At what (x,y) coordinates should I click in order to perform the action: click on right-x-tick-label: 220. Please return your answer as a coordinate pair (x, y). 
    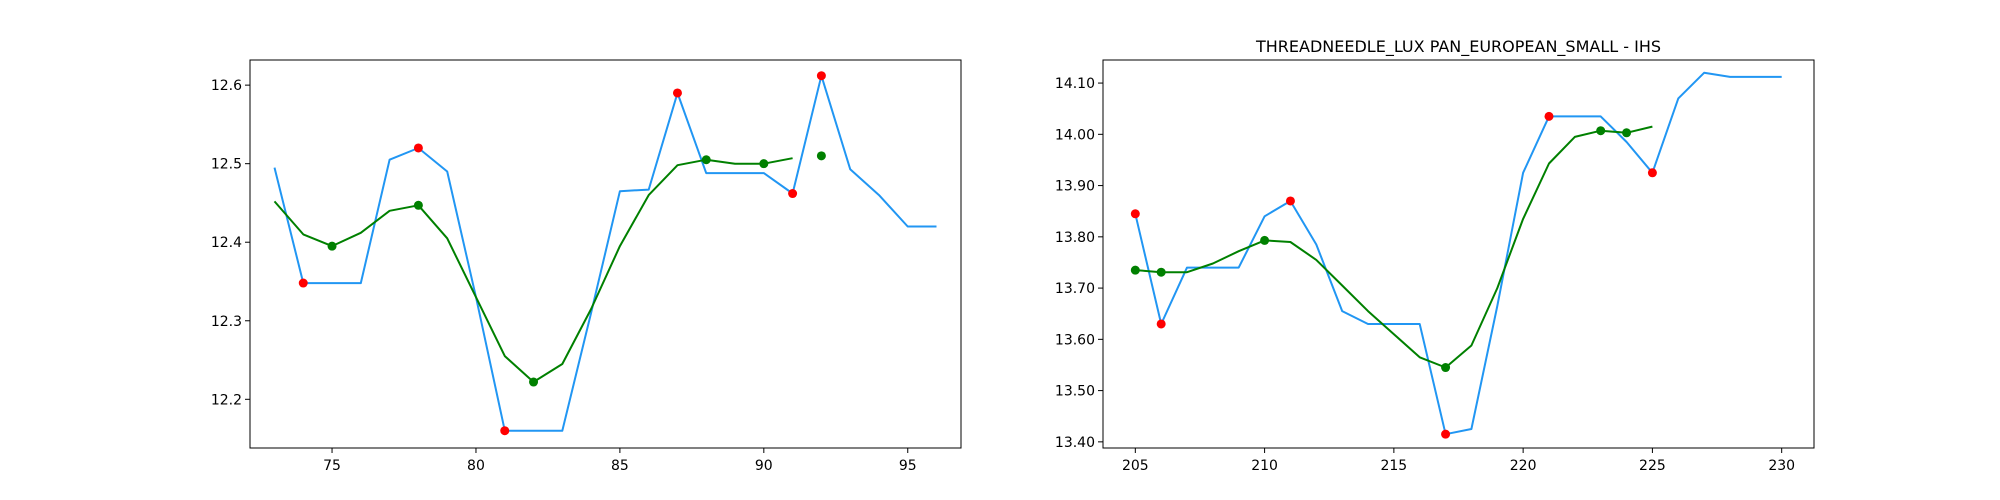
    Looking at the image, I should click on (1523, 466).